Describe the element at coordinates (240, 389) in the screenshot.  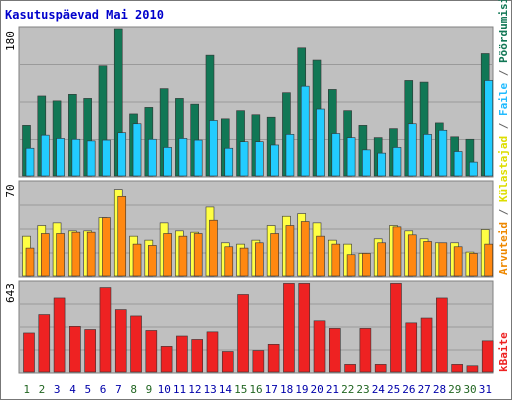
I see `x-tick-label-15: 15` at that location.